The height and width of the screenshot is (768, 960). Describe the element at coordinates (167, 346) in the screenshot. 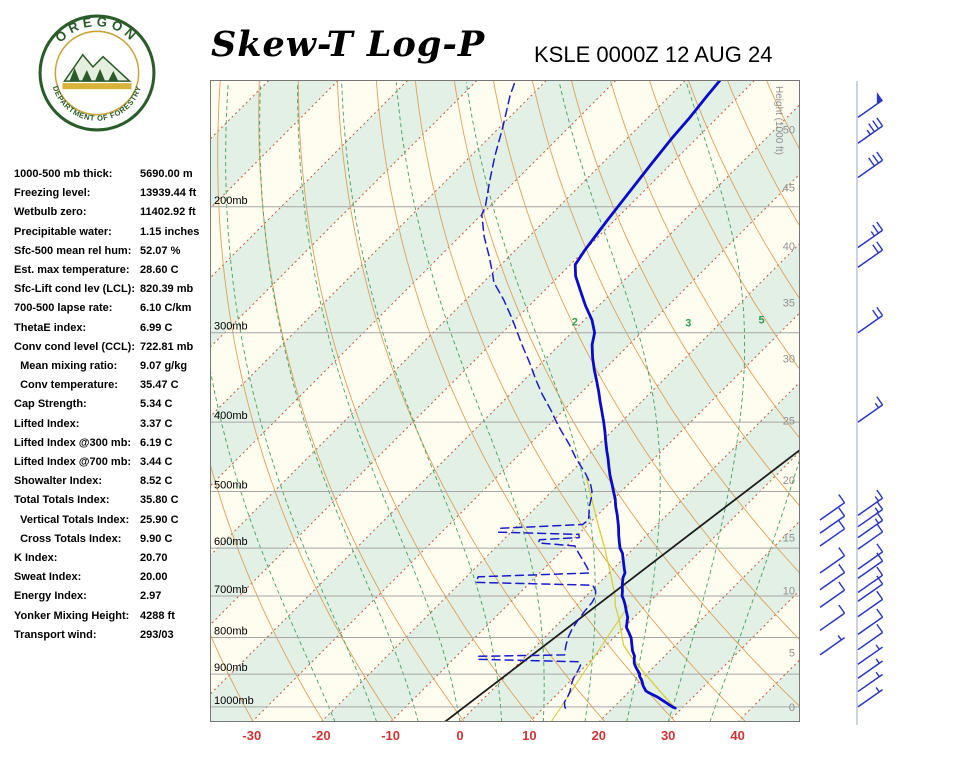

I see `stat-value: 722.81 mb` at that location.